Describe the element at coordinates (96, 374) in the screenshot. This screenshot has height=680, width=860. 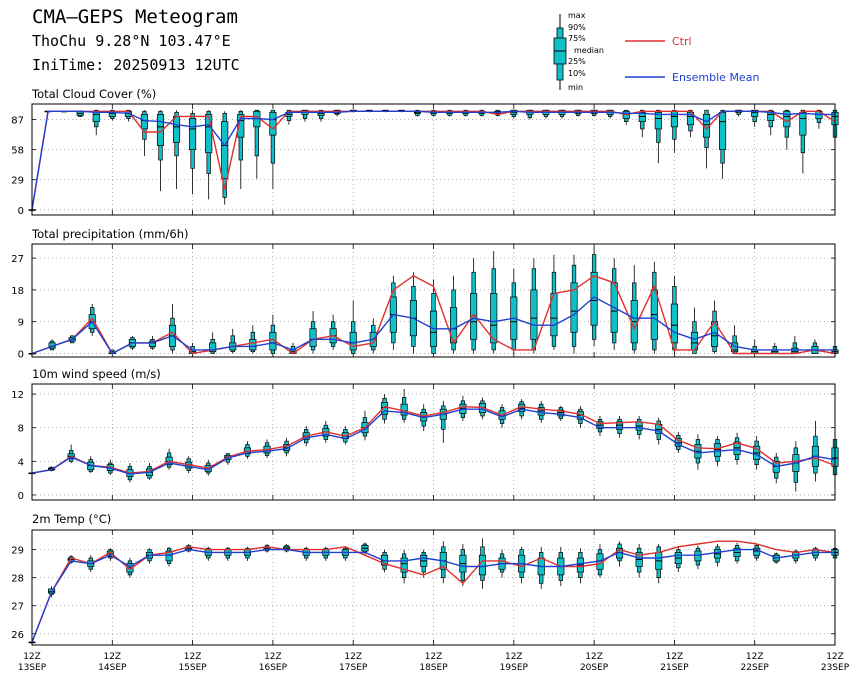
I see `panel-title: 10m wind speed (m/s)` at that location.